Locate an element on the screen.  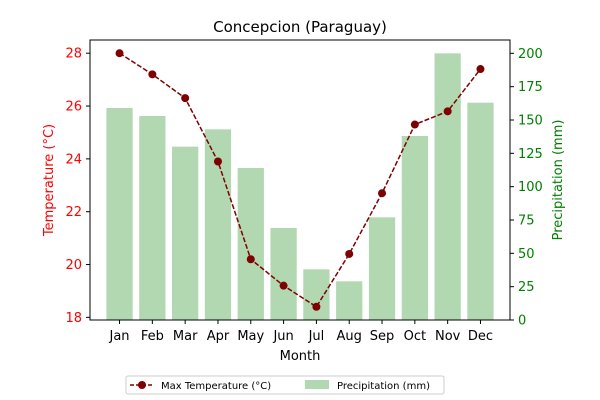
y-right-tick-label: 75 is located at coordinates (526, 221).